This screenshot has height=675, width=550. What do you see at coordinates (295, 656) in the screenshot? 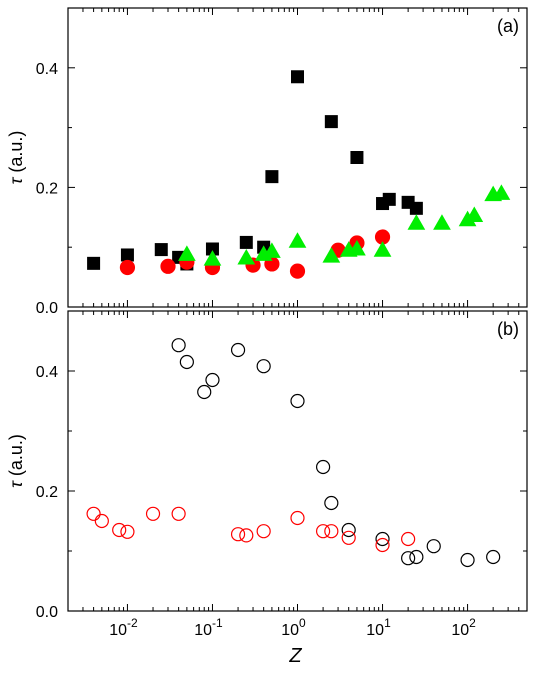
I see `x-axis-label: Z` at bounding box center [295, 656].